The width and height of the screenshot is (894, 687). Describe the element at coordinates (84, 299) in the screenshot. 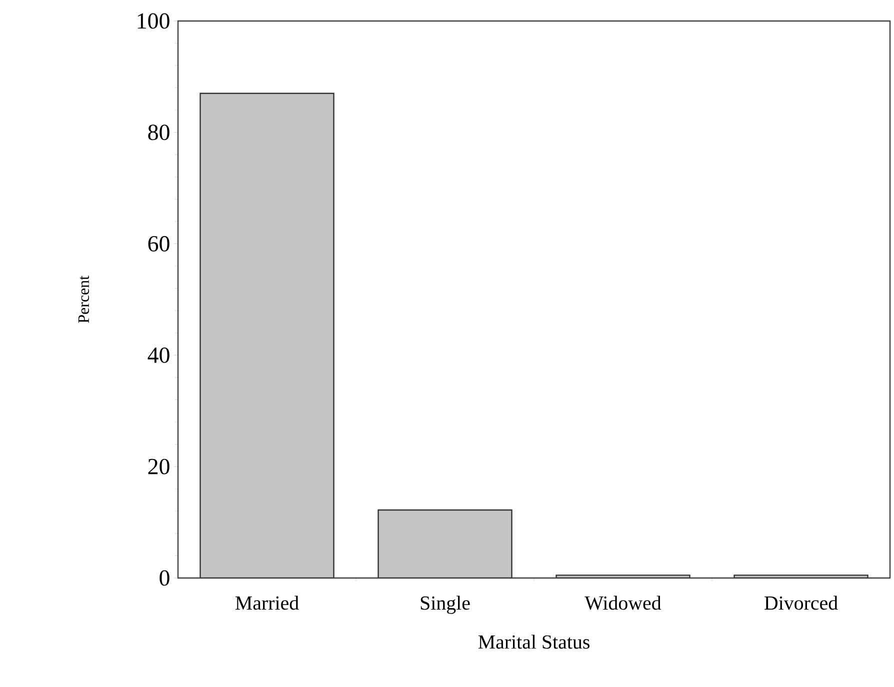

I see `y-axis-title: Percent` at that location.